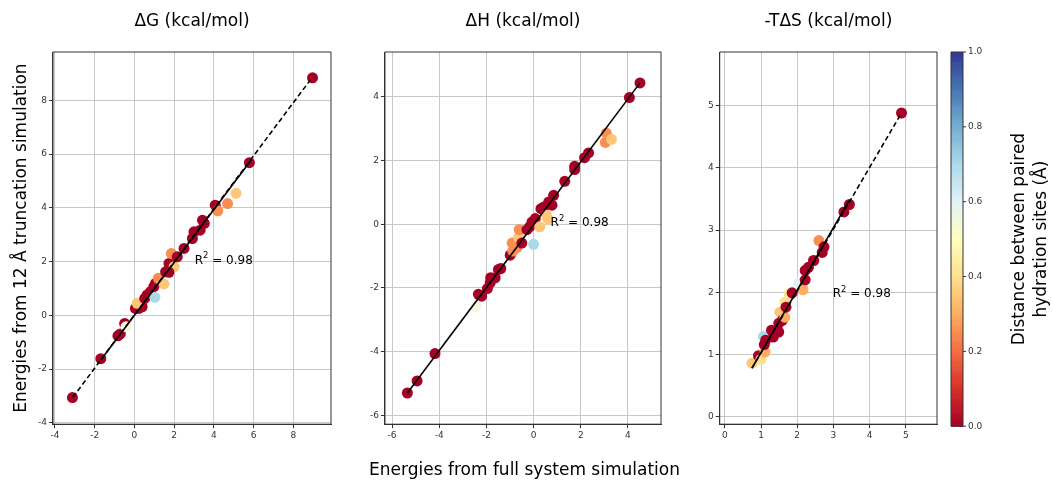  I want to click on color-bar-label: 0.8, so click(975, 126).